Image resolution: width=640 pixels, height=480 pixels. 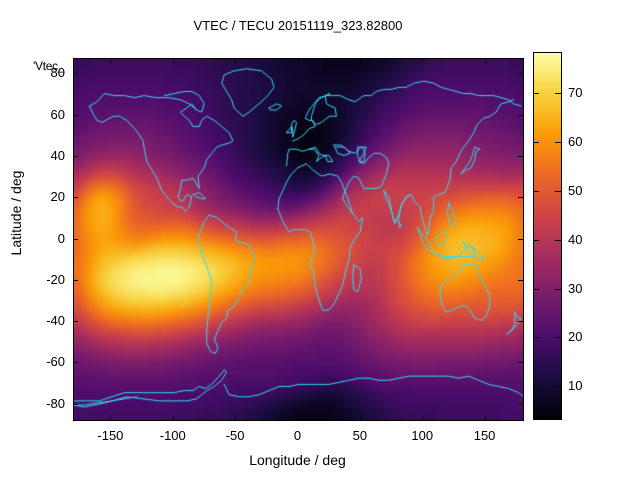 What do you see at coordinates (575, 142) in the screenshot?
I see `colorbar-tick-label: 60` at bounding box center [575, 142].